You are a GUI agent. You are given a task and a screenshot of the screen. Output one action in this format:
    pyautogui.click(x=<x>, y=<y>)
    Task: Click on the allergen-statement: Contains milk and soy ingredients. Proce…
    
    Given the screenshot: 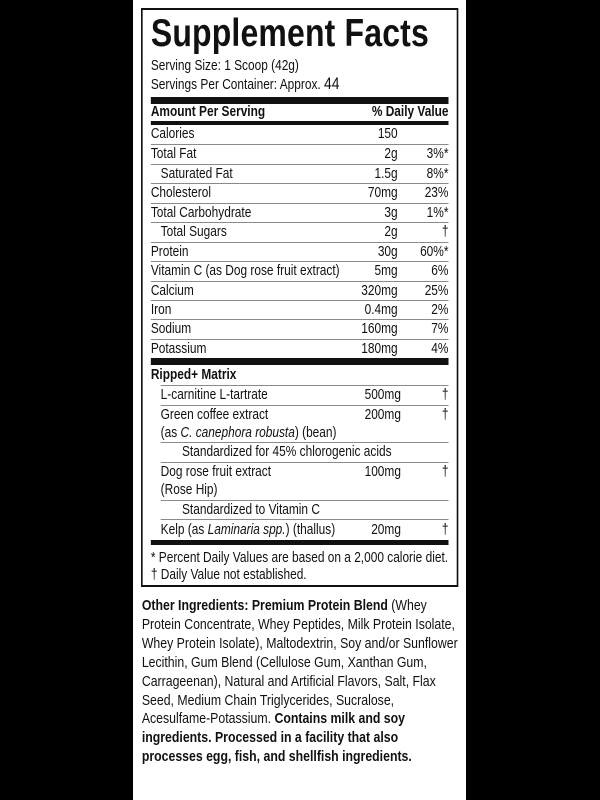 What is the action you would take?
    pyautogui.click(x=276, y=738)
    